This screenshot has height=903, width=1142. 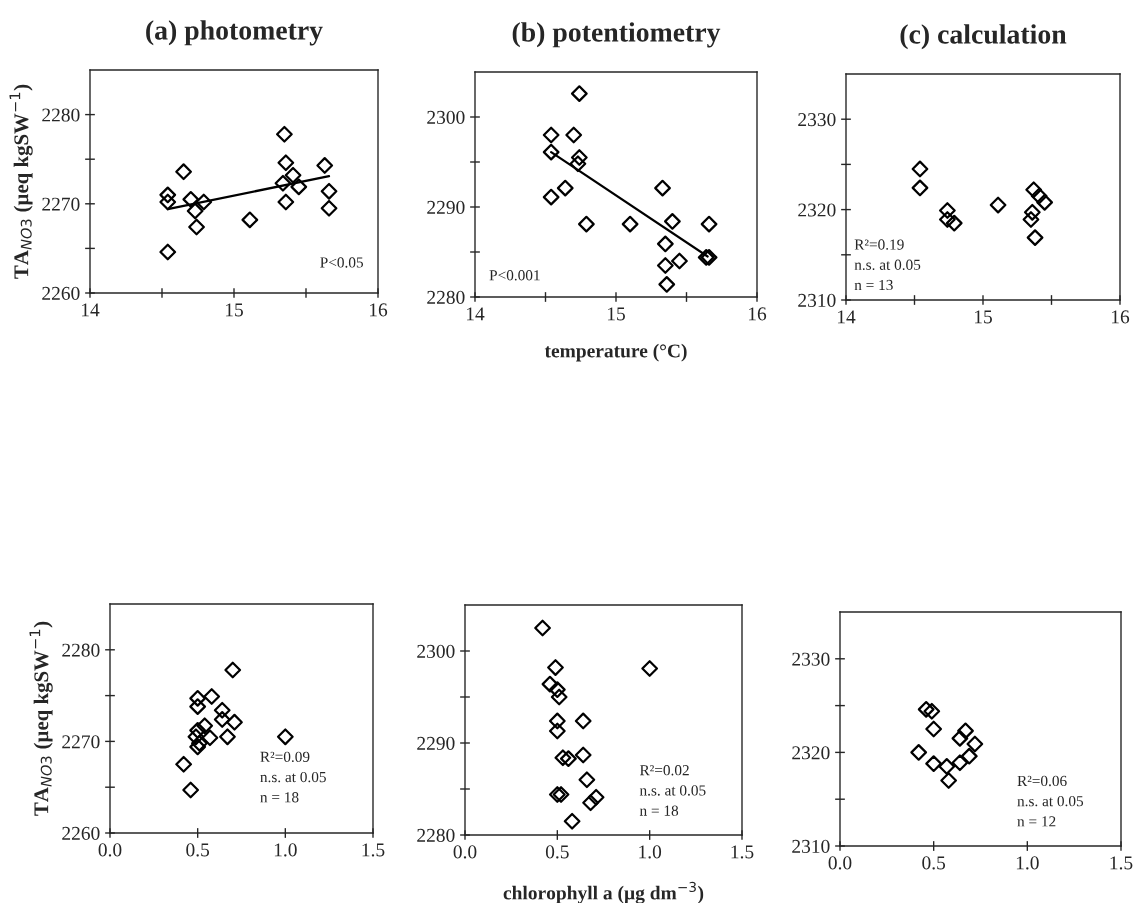 I want to click on annotation: P<0.001, so click(x=514, y=275).